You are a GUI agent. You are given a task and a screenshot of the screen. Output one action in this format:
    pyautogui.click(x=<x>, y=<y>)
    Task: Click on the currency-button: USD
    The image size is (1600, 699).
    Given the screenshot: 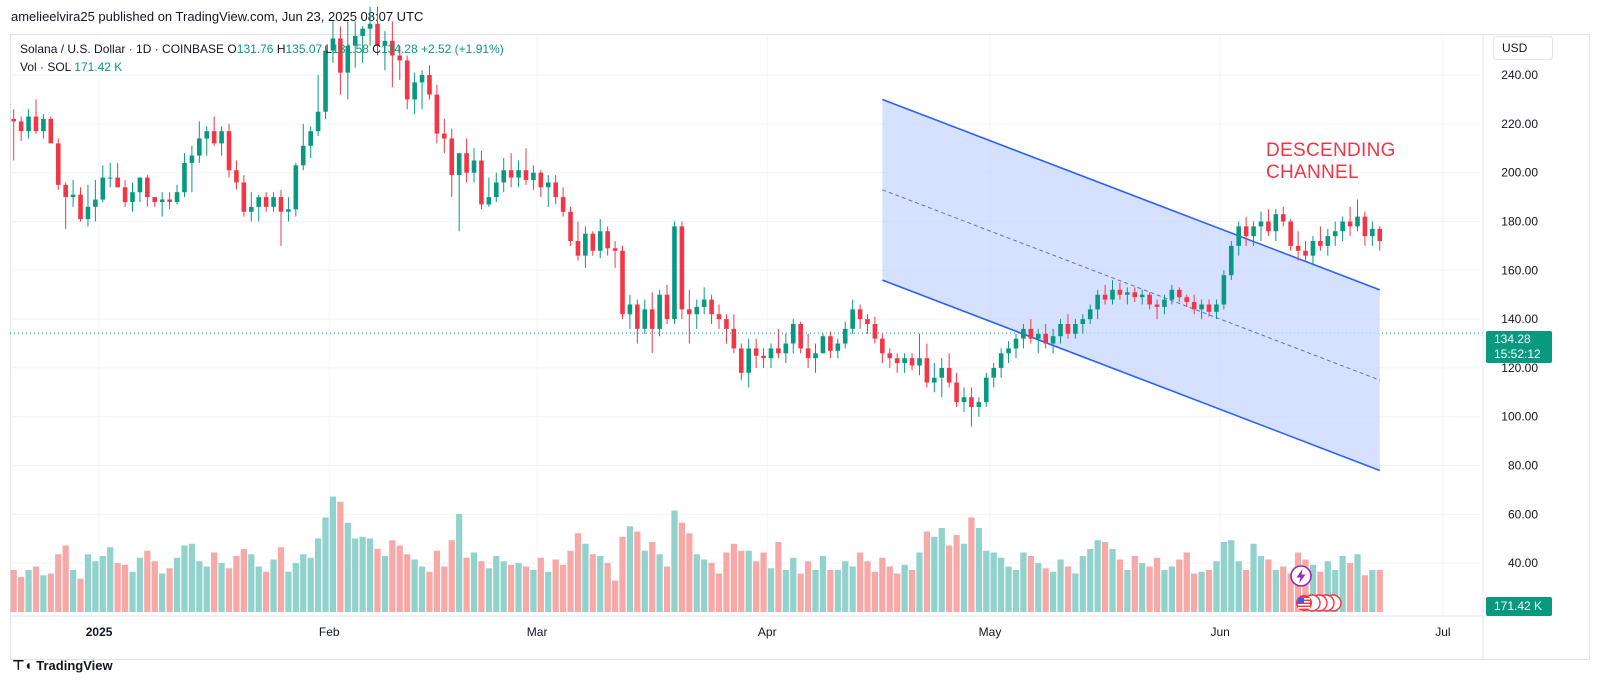 What is the action you would take?
    pyautogui.click(x=1523, y=48)
    